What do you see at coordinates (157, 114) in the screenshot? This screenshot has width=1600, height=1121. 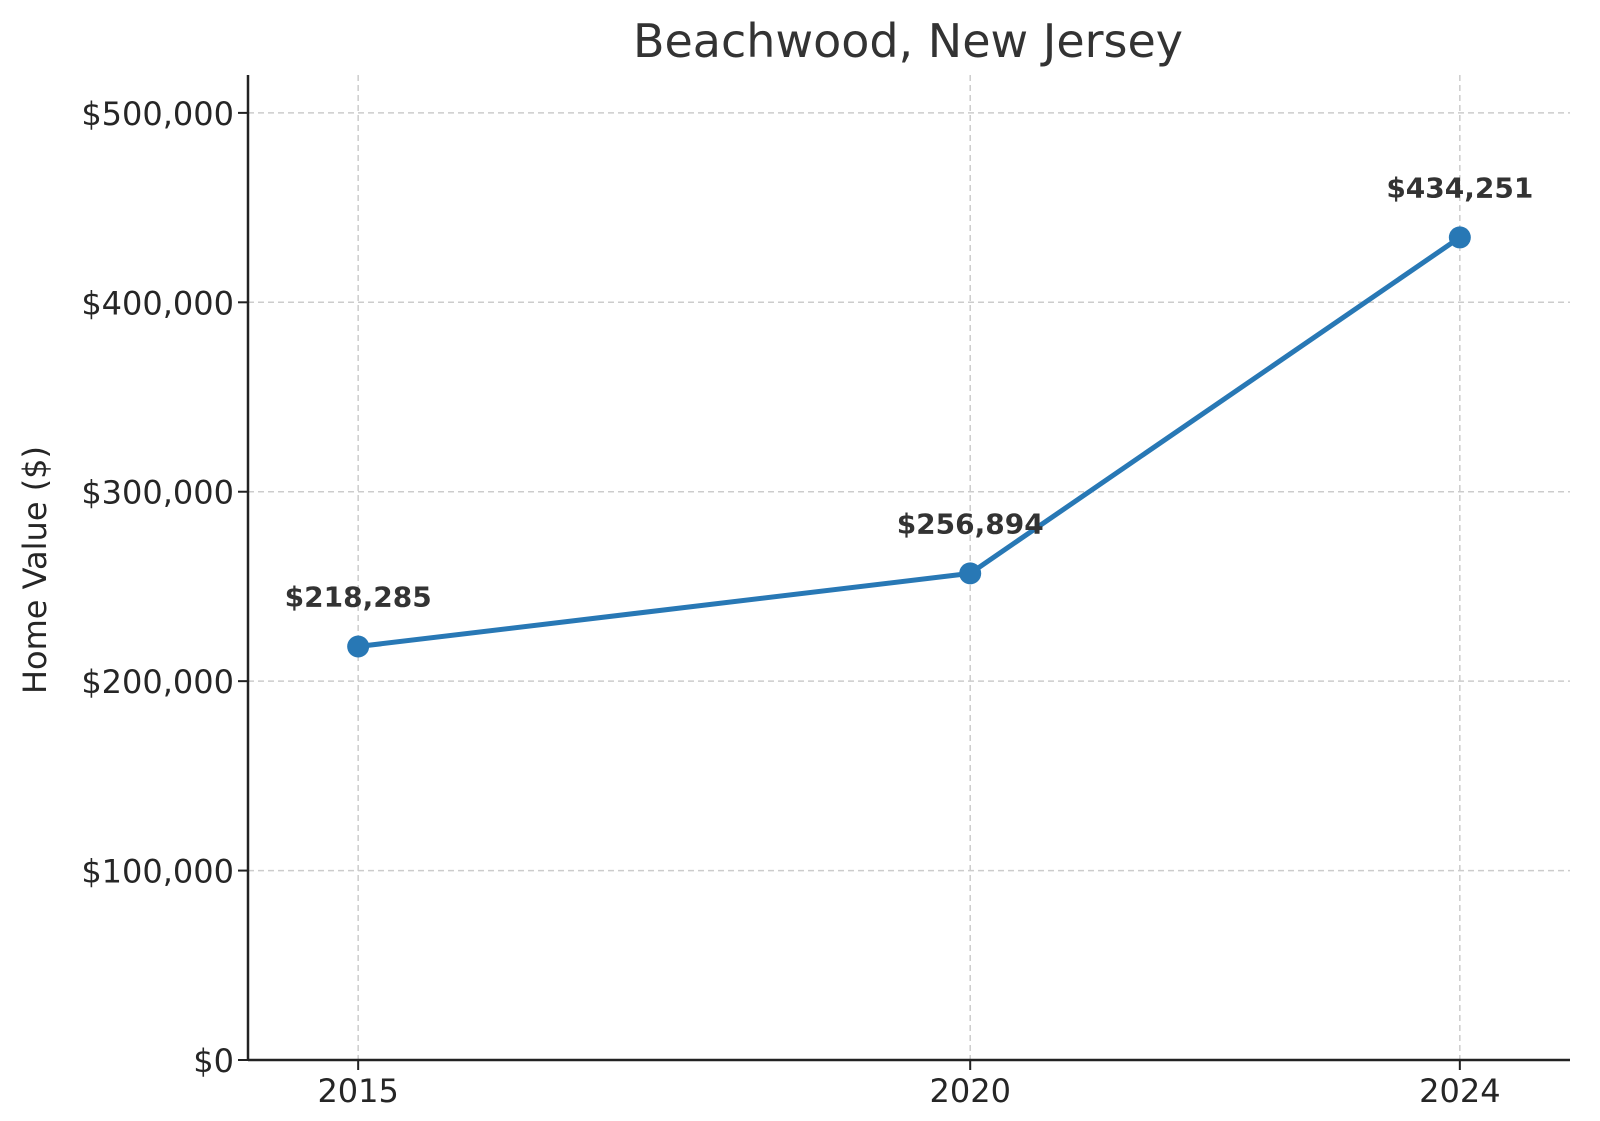 I see `y-tick-label: $500,000` at bounding box center [157, 114].